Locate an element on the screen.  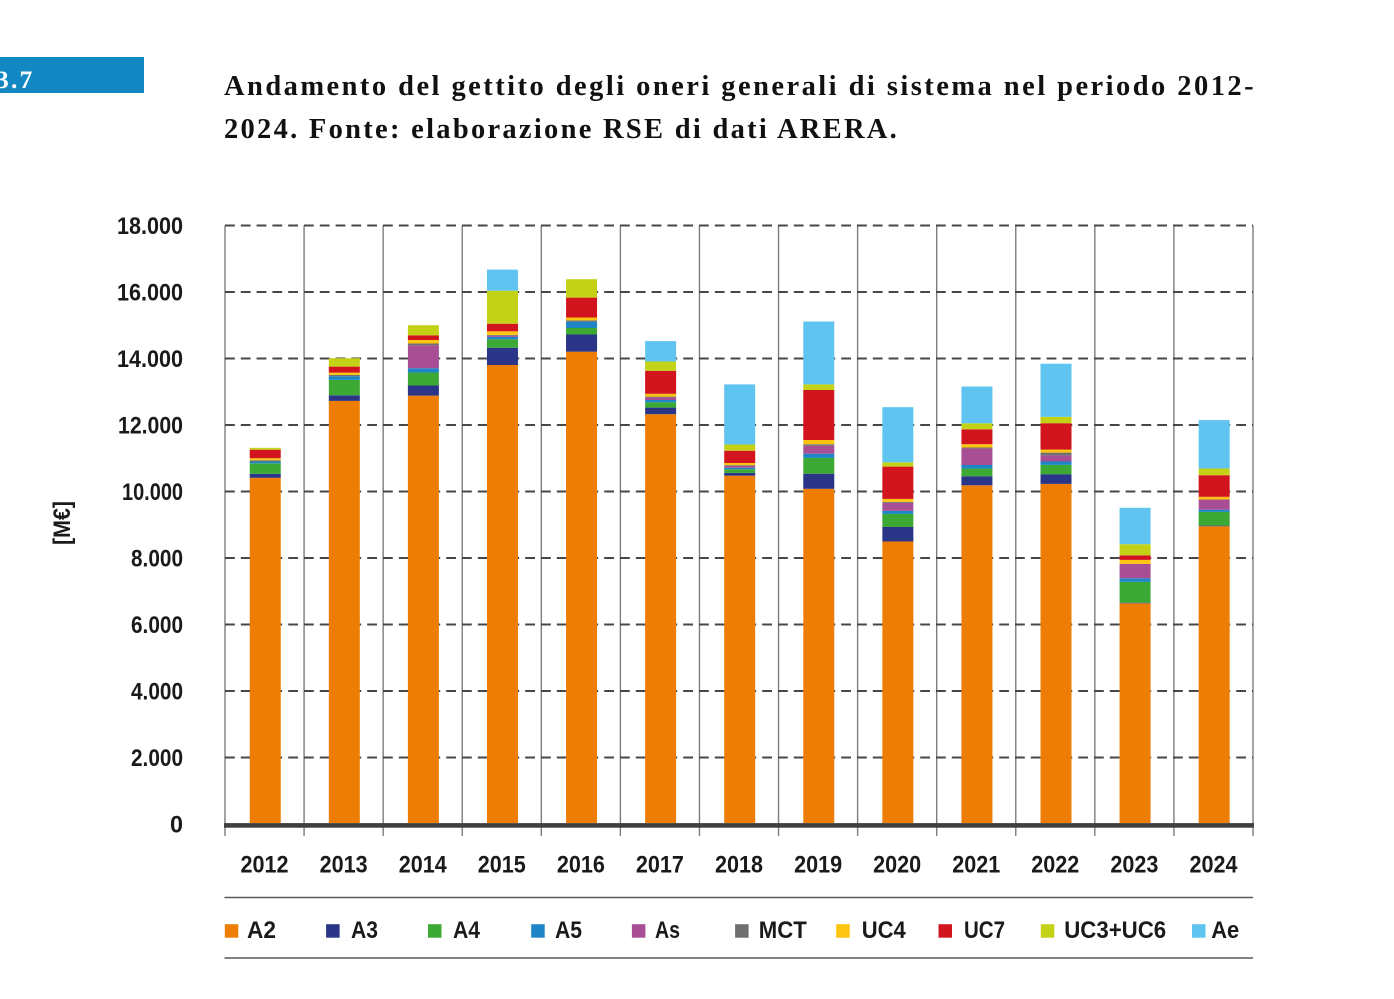
svg-text: UC4 is located at coordinates (884, 930).